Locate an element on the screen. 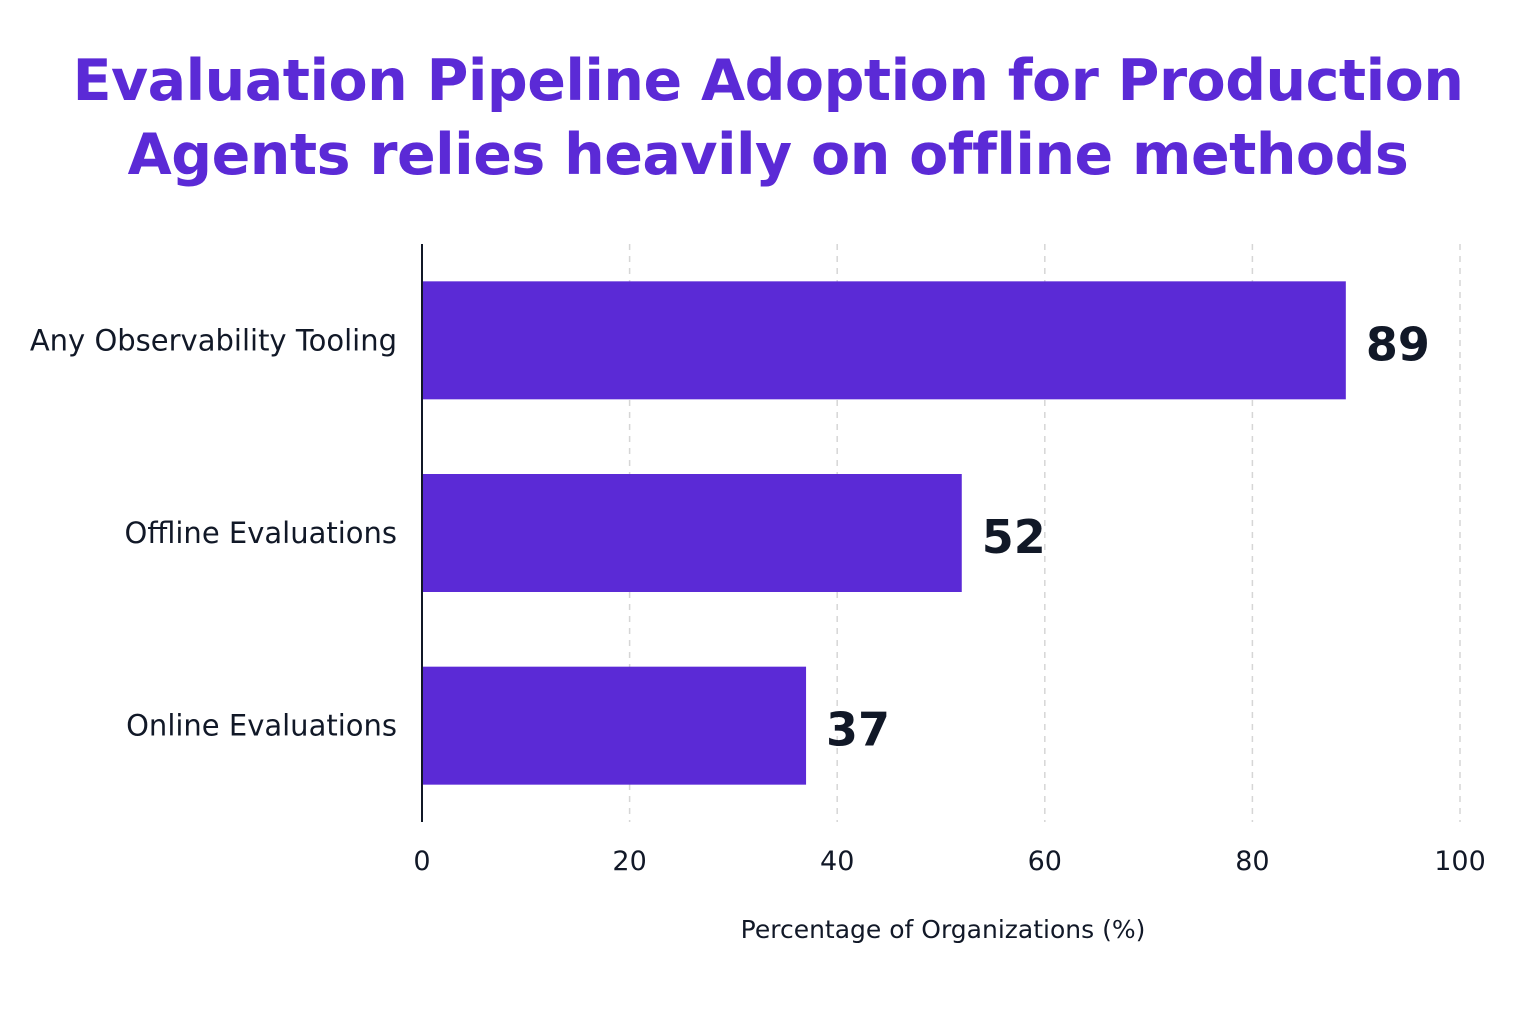 The height and width of the screenshot is (1024, 1536). x-tick-label-0: 0 is located at coordinates (421, 861).